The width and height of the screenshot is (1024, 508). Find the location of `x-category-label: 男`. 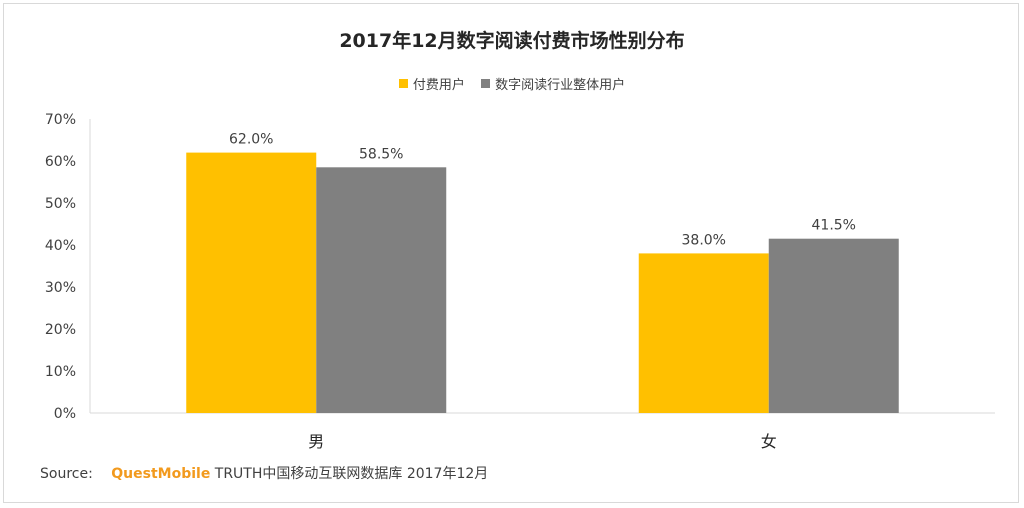

x-category-label: 男 is located at coordinates (316, 441).